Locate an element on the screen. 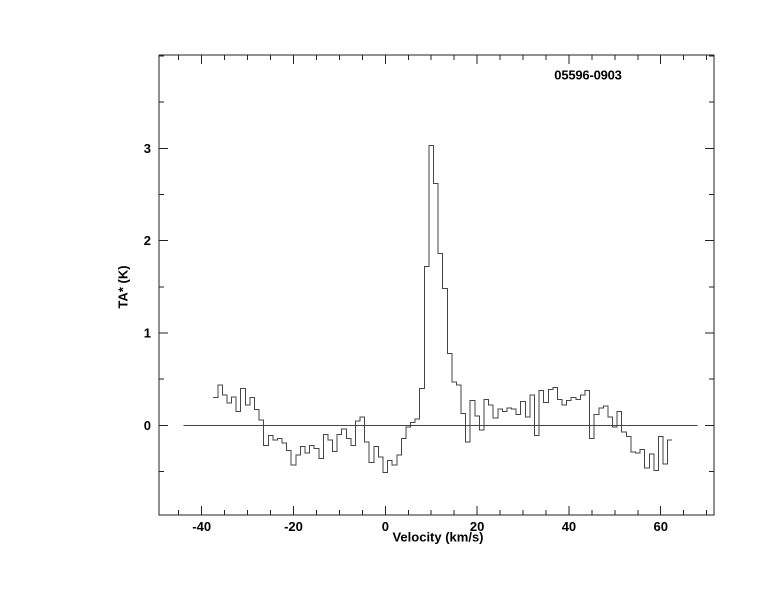  source-name-label: 05596-0903 is located at coordinates (588, 75).